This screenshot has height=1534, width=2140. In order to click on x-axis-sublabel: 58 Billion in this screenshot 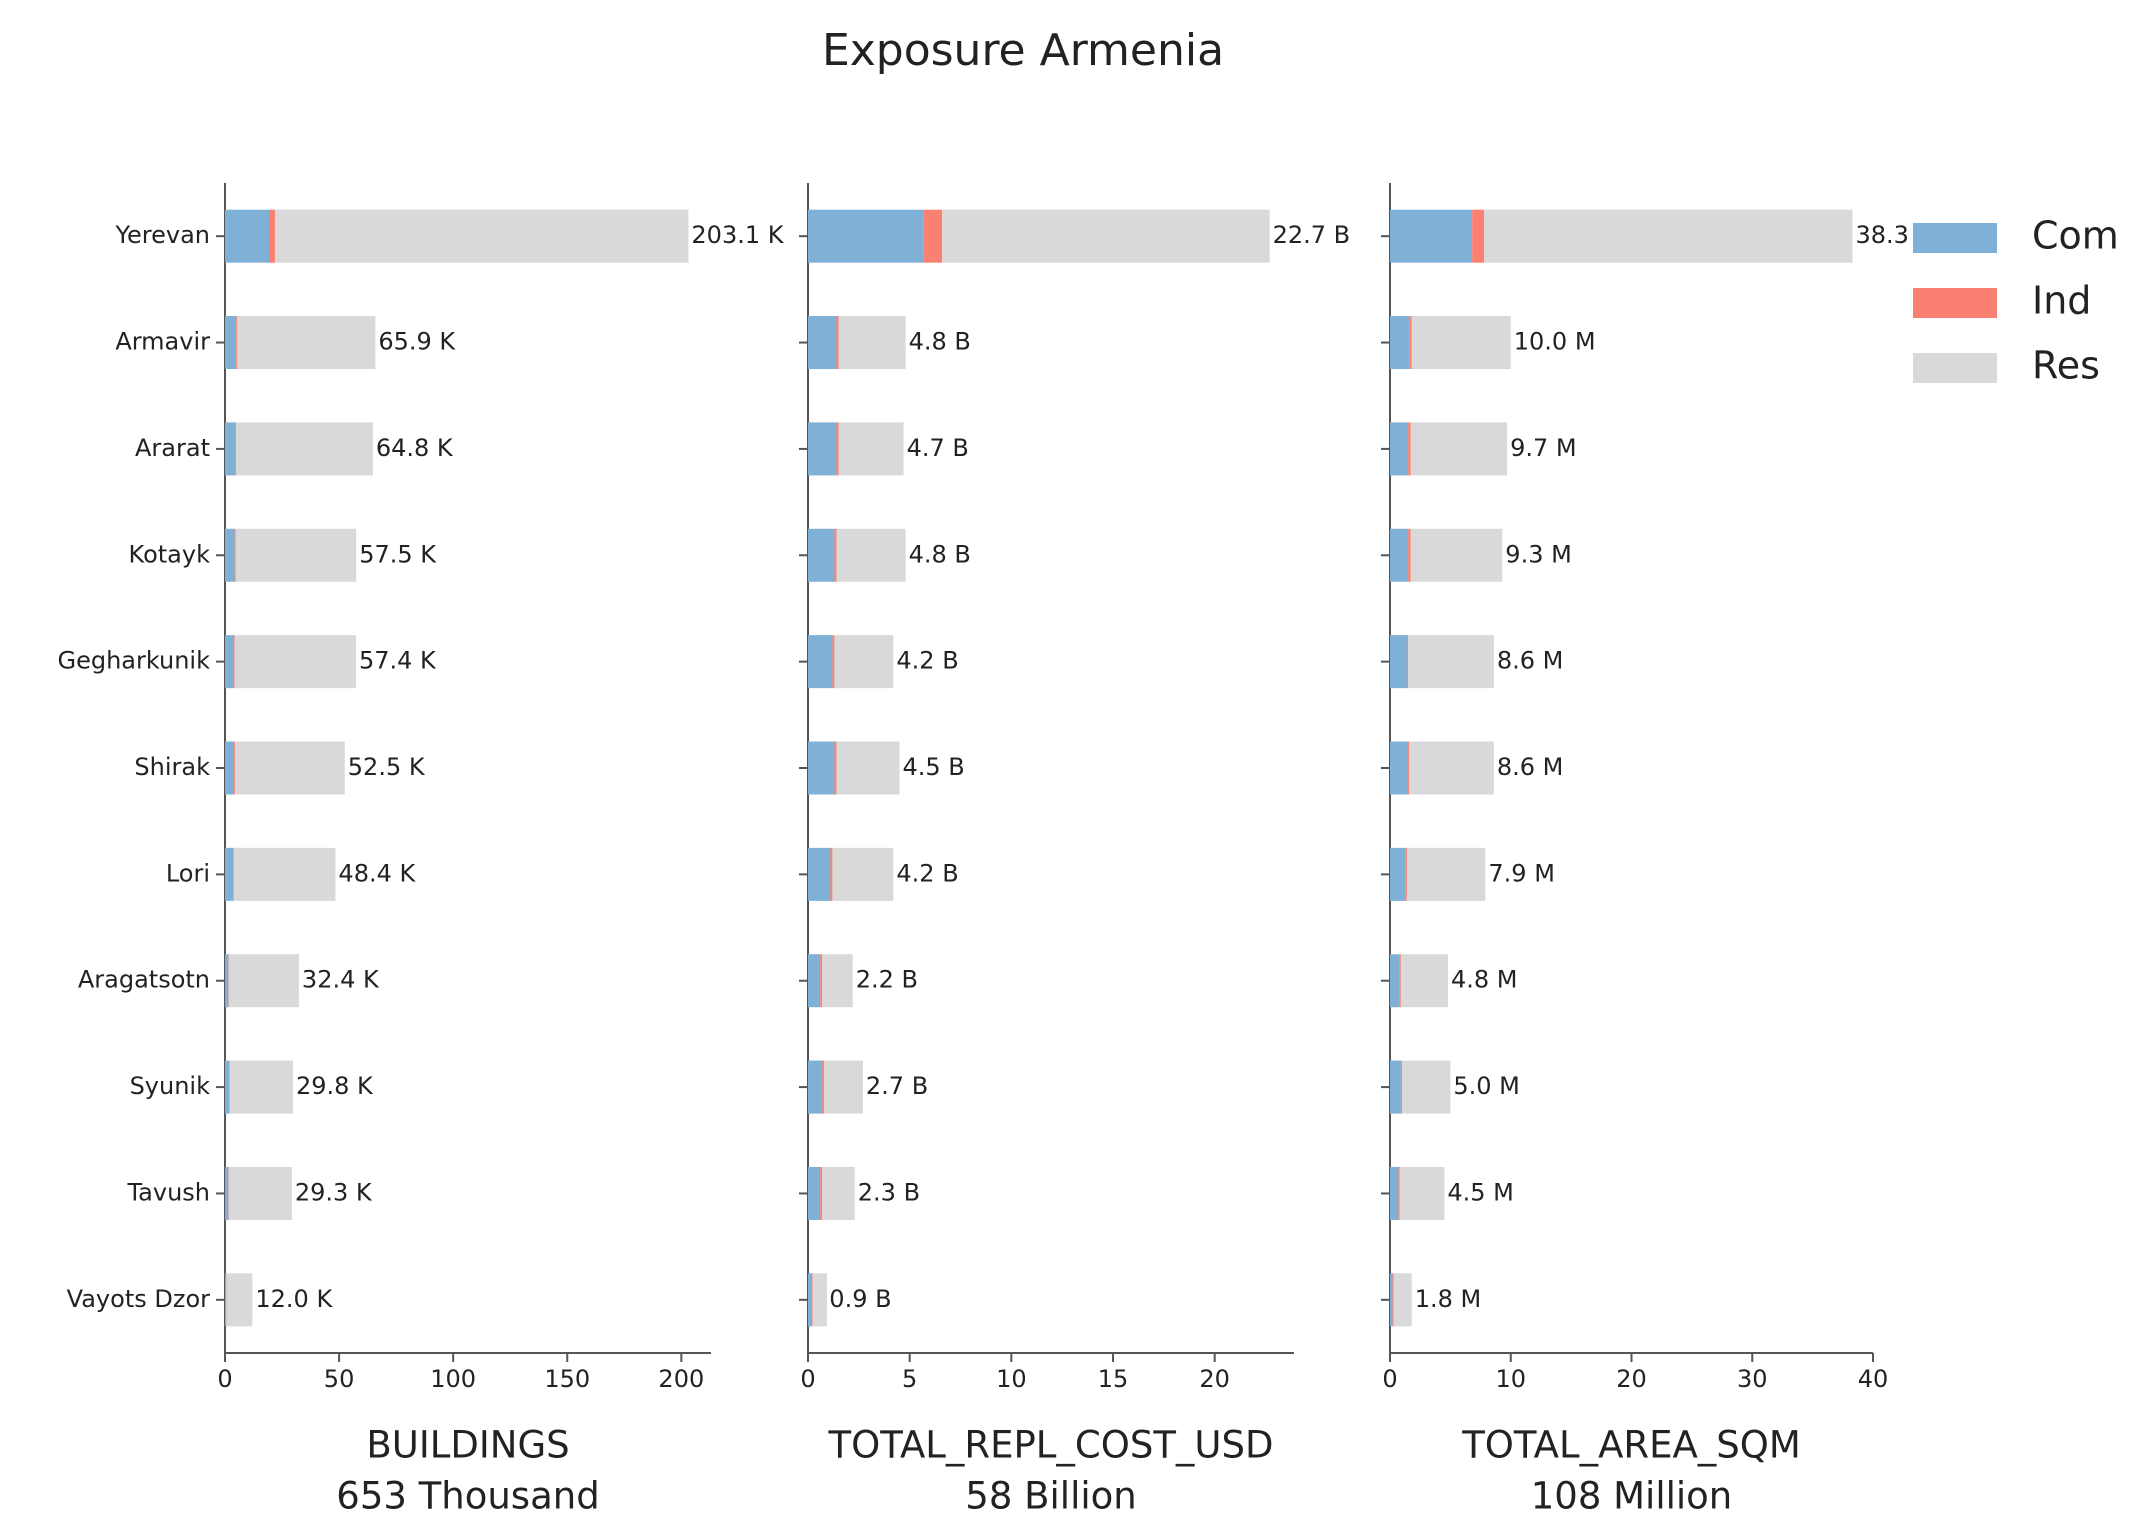, I will do `click(1050, 1496)`.